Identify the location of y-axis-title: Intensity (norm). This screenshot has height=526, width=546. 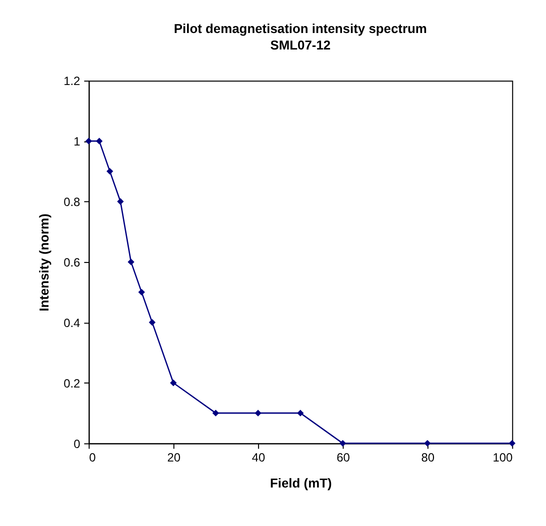
(44, 263).